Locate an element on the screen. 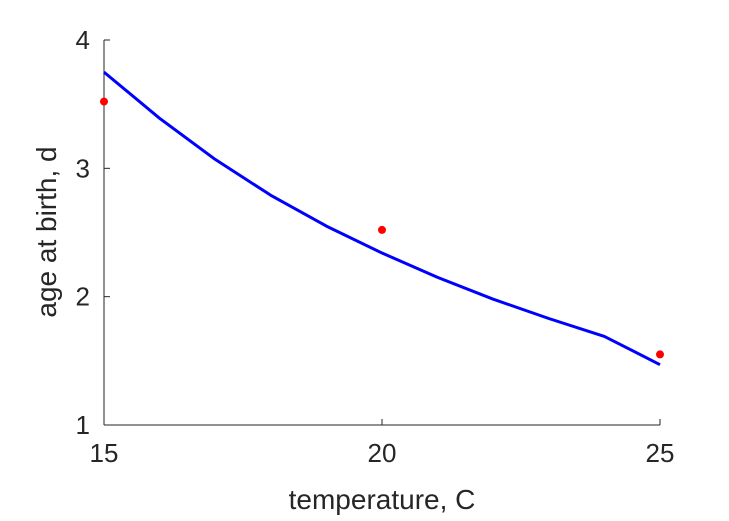 Image resolution: width=729 pixels, height=521 pixels. x-tick-label: 15 is located at coordinates (104, 453).